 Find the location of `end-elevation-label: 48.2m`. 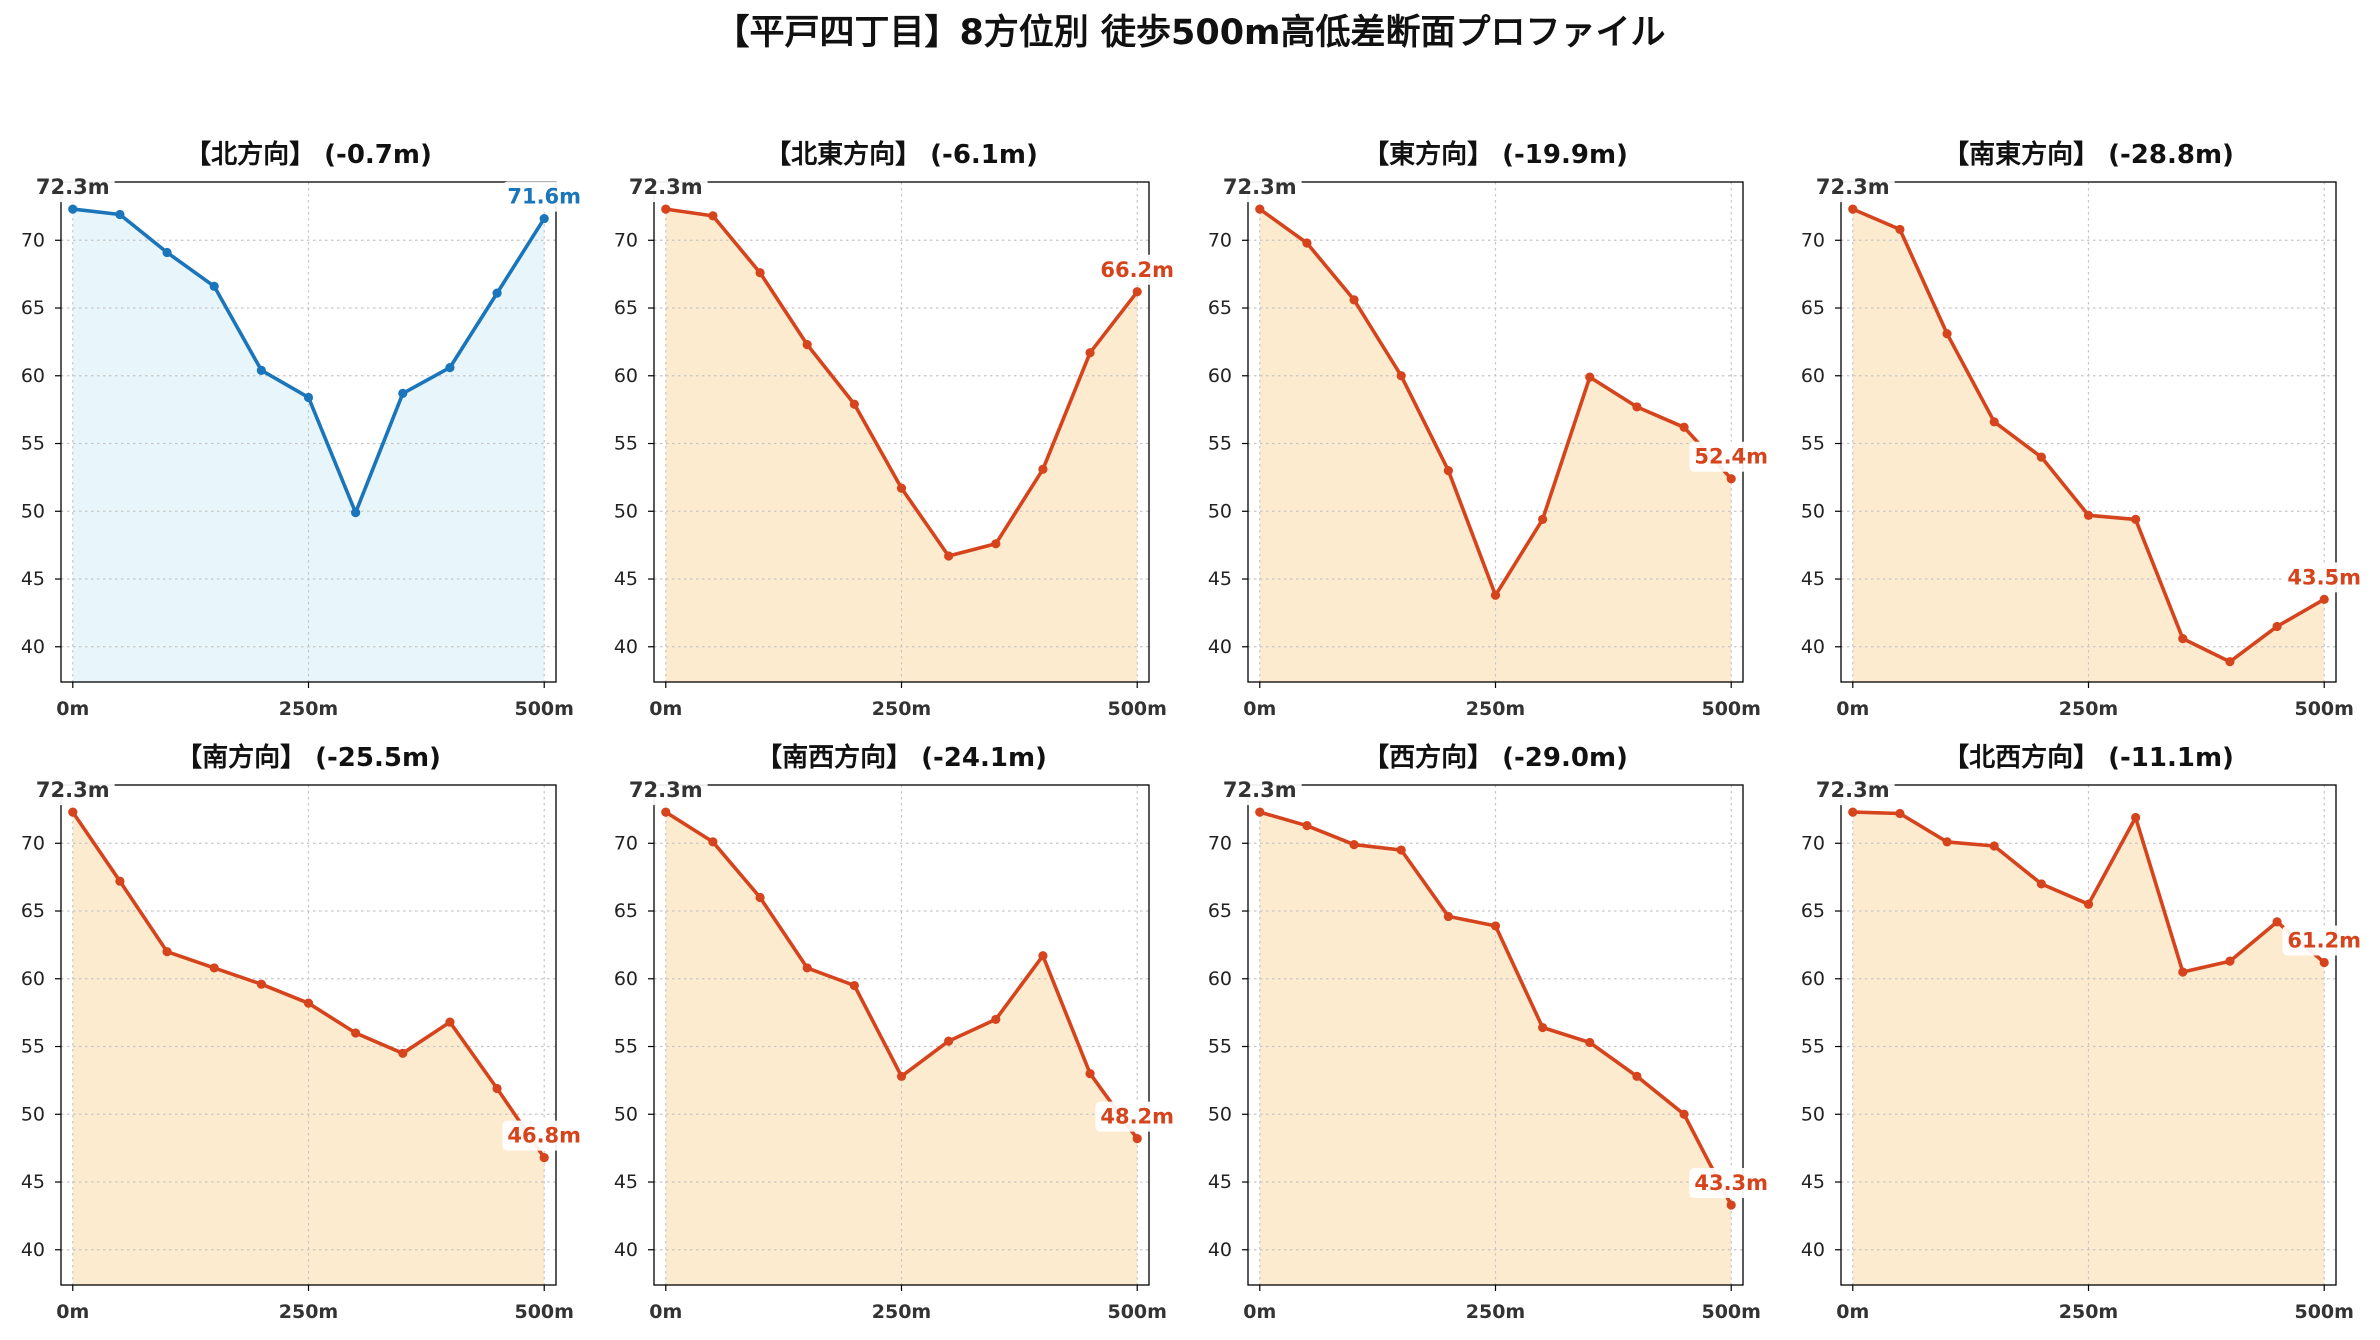

end-elevation-label: 48.2m is located at coordinates (1137, 1117).